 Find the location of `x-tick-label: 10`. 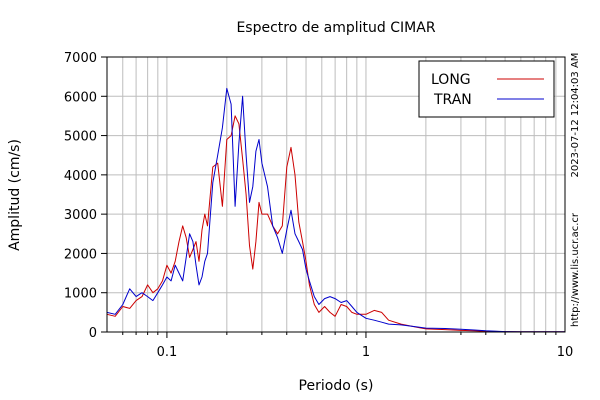

x-tick-label: 10 is located at coordinates (565, 352).